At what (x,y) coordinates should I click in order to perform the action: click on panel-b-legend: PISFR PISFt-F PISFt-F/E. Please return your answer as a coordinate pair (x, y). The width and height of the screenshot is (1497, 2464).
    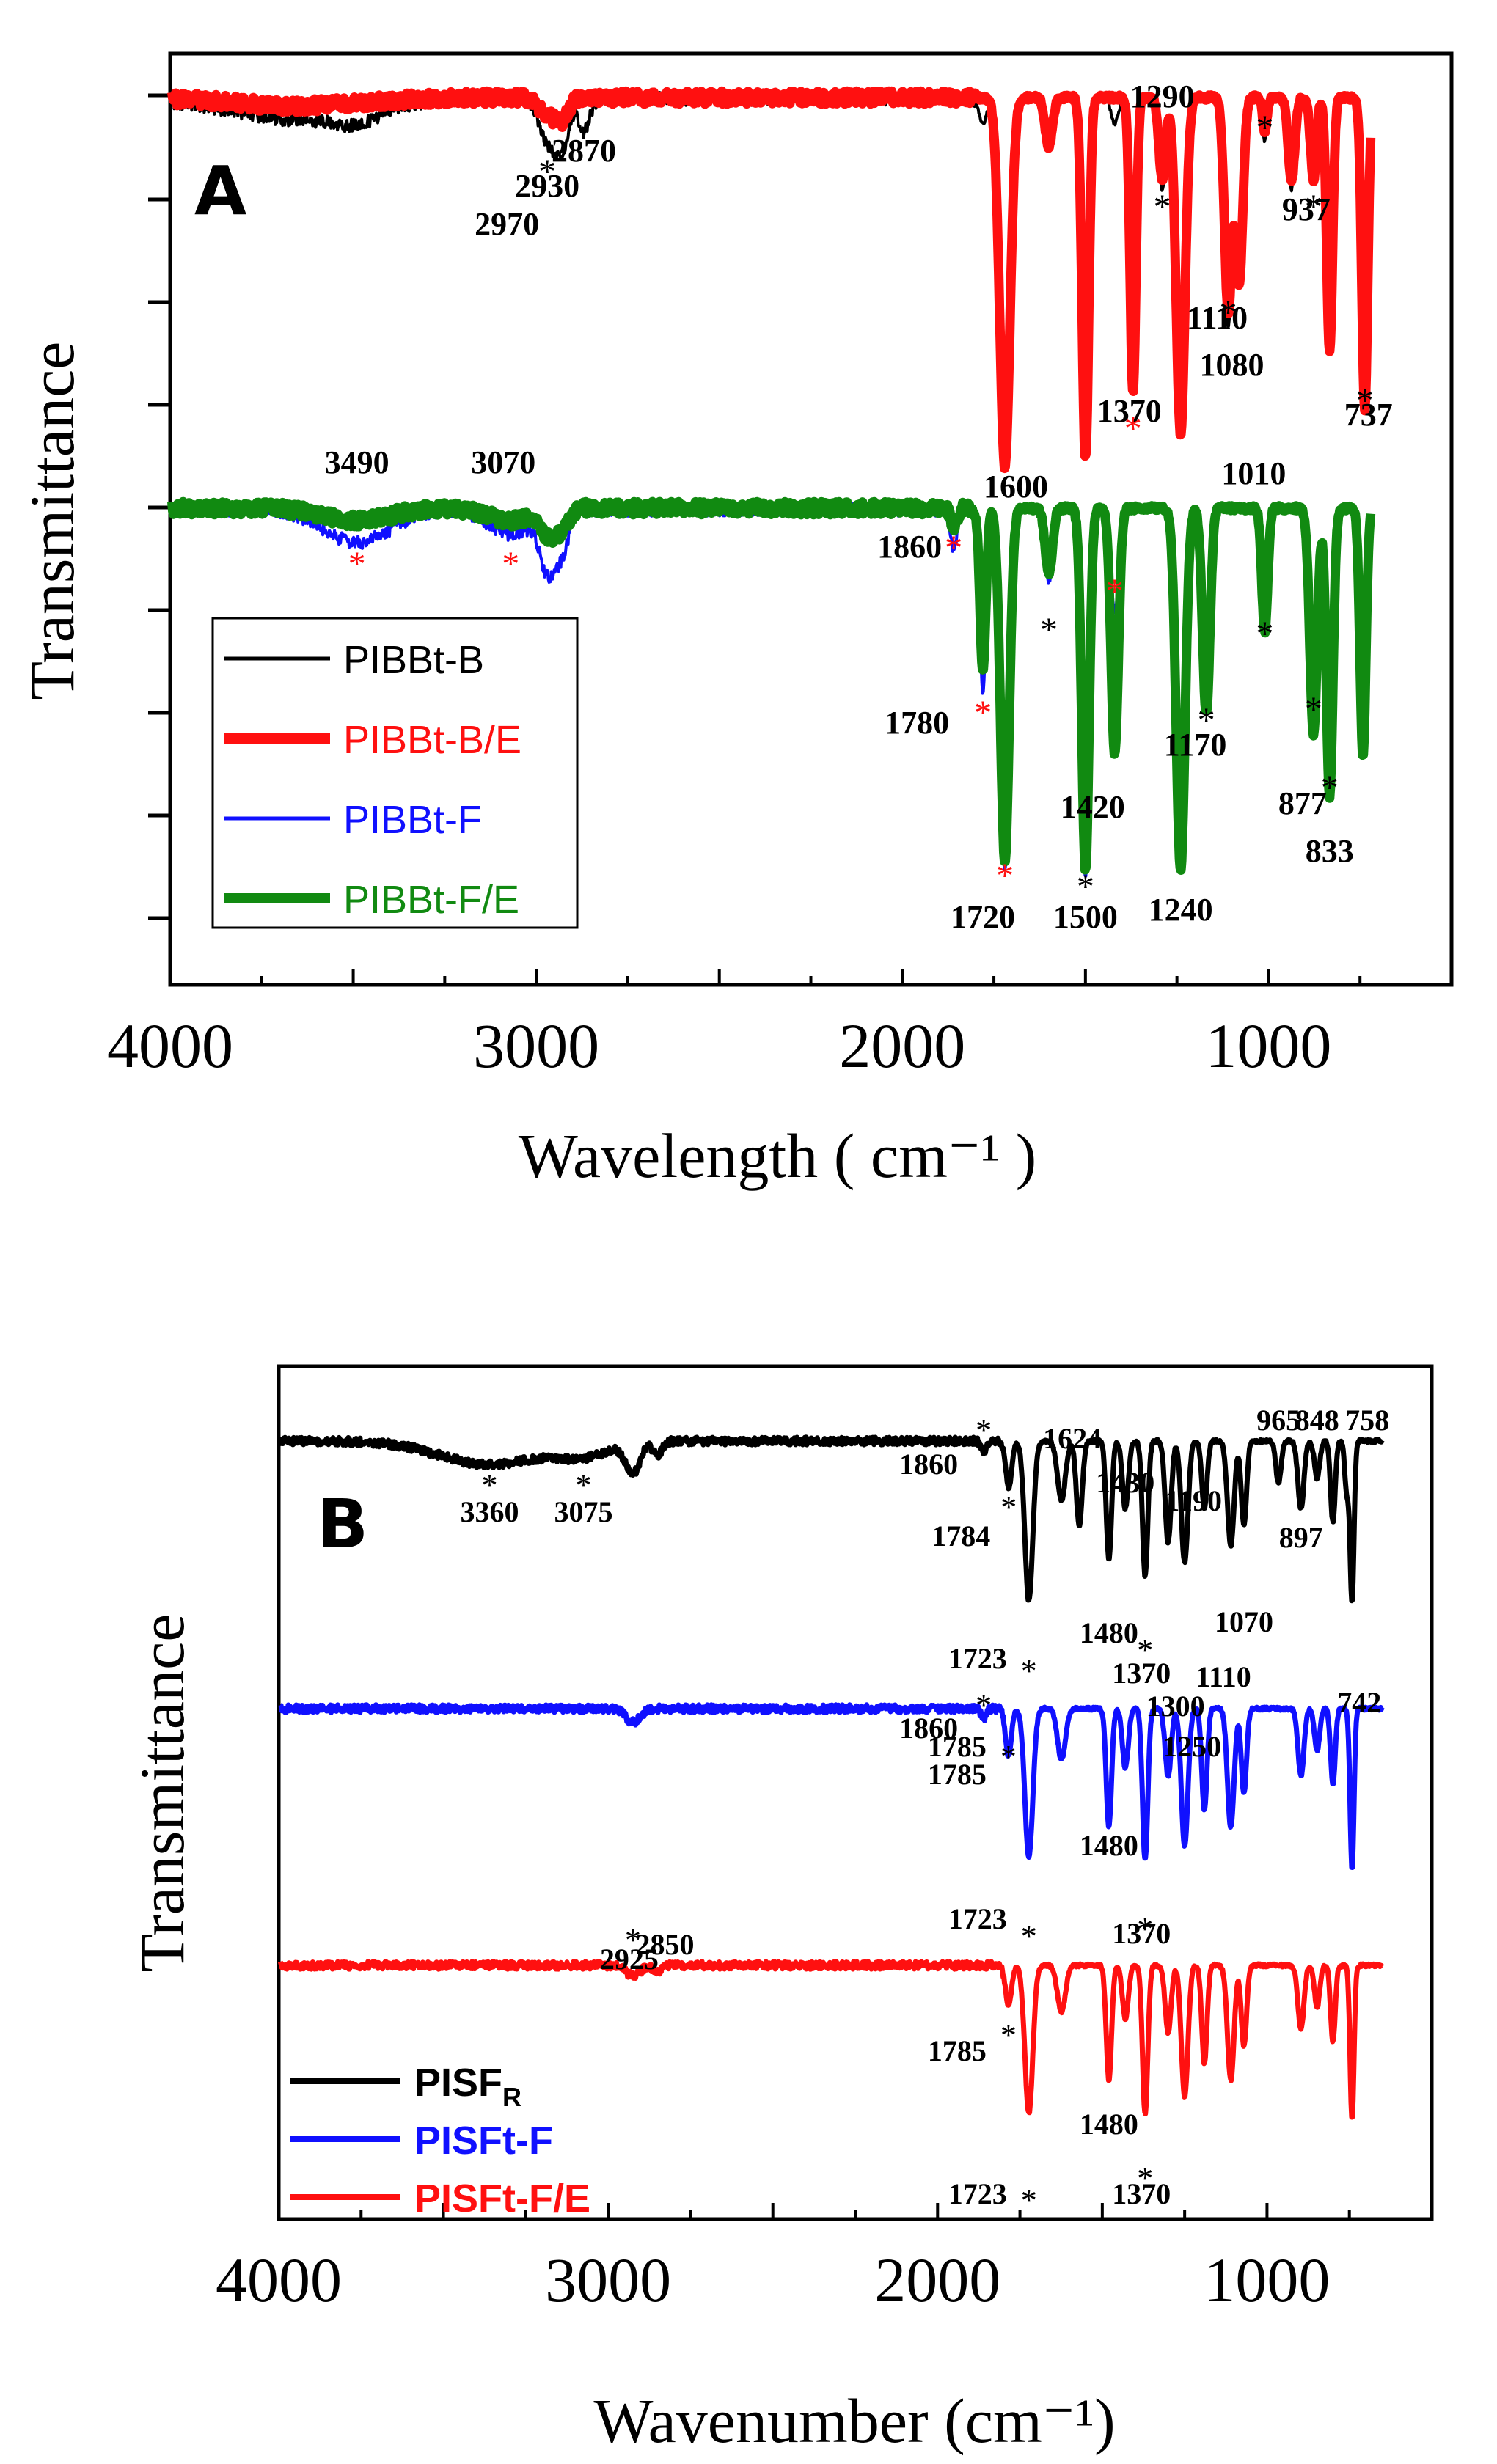
    Looking at the image, I should click on (440, 2141).